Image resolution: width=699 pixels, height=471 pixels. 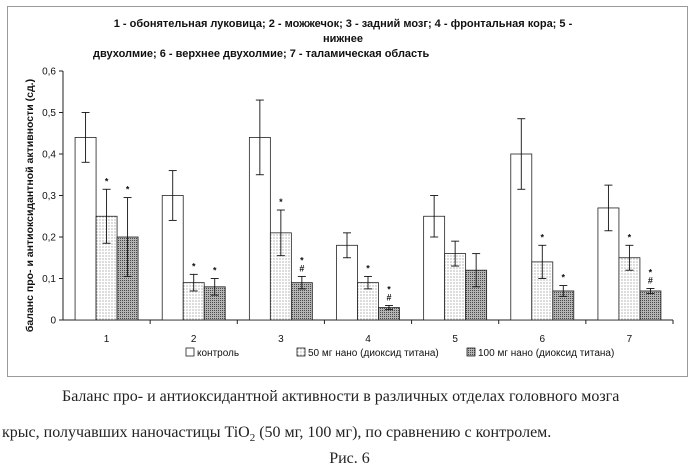 What do you see at coordinates (281, 339) in the screenshot?
I see `x-tick-label: 3` at bounding box center [281, 339].